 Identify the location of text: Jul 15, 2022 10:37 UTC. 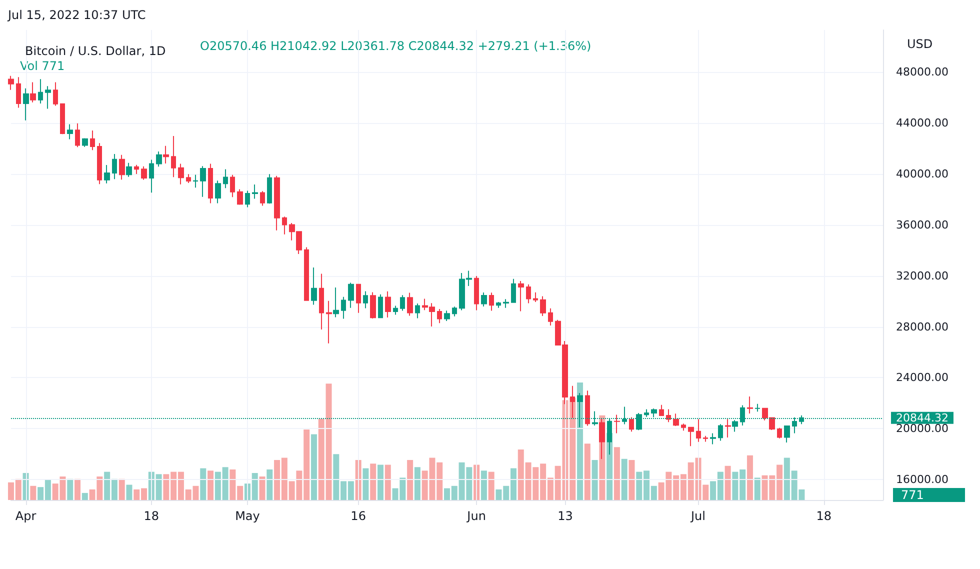
(76, 15).